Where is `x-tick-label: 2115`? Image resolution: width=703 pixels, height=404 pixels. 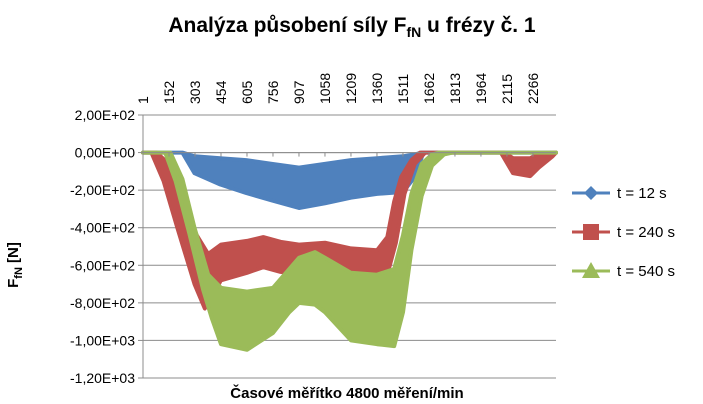
x-tick-label: 2115 is located at coordinates (507, 89).